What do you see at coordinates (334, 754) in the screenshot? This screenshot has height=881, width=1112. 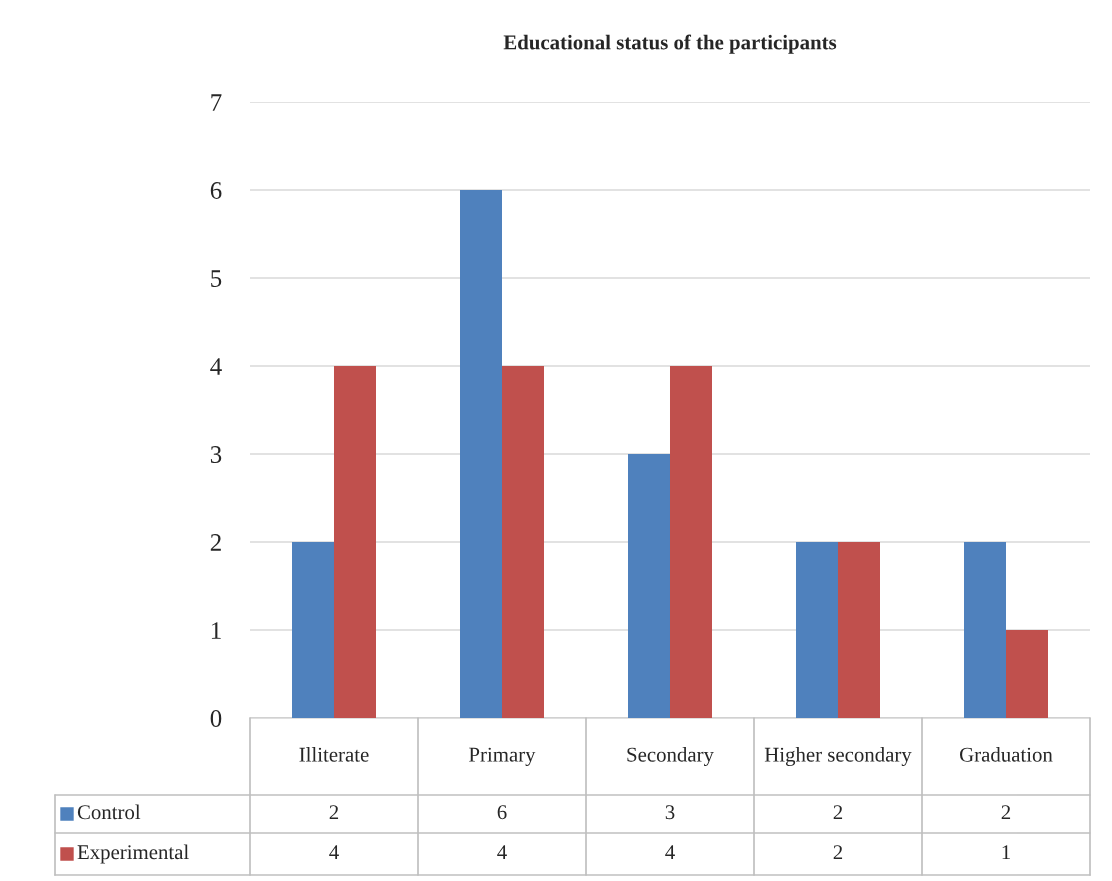 I see `x-tick-label: Illiterate` at bounding box center [334, 754].